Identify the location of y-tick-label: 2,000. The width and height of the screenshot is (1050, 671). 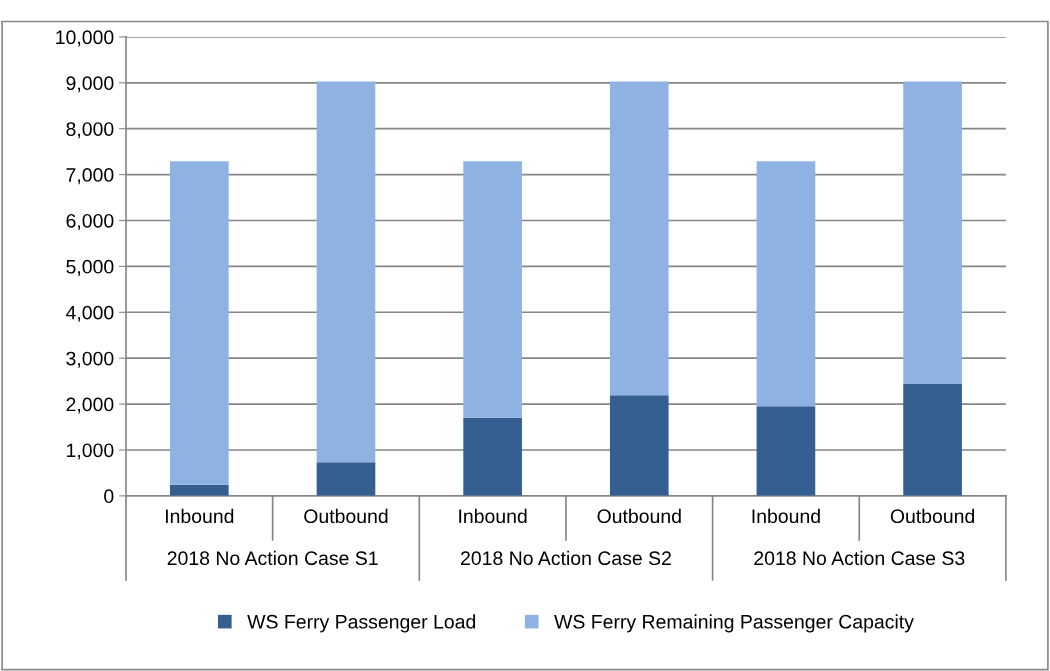
(90, 405).